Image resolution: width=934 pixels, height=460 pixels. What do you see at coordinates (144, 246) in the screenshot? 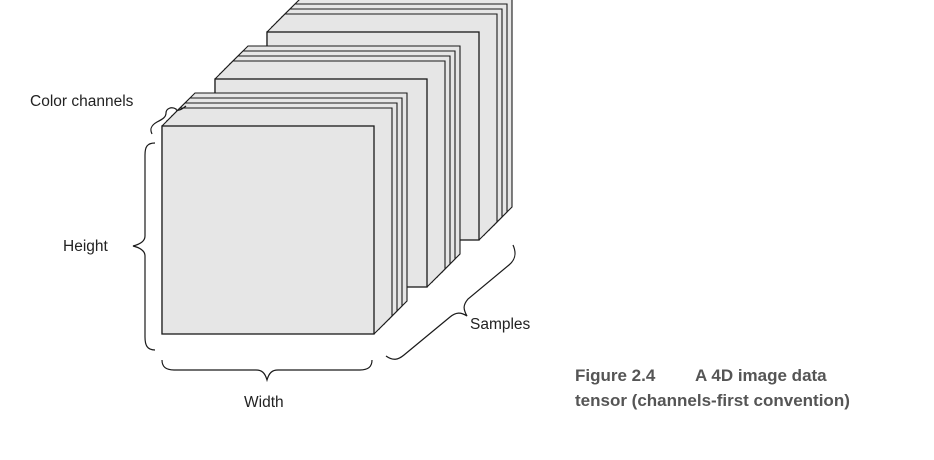
I see `height-brace` at bounding box center [144, 246].